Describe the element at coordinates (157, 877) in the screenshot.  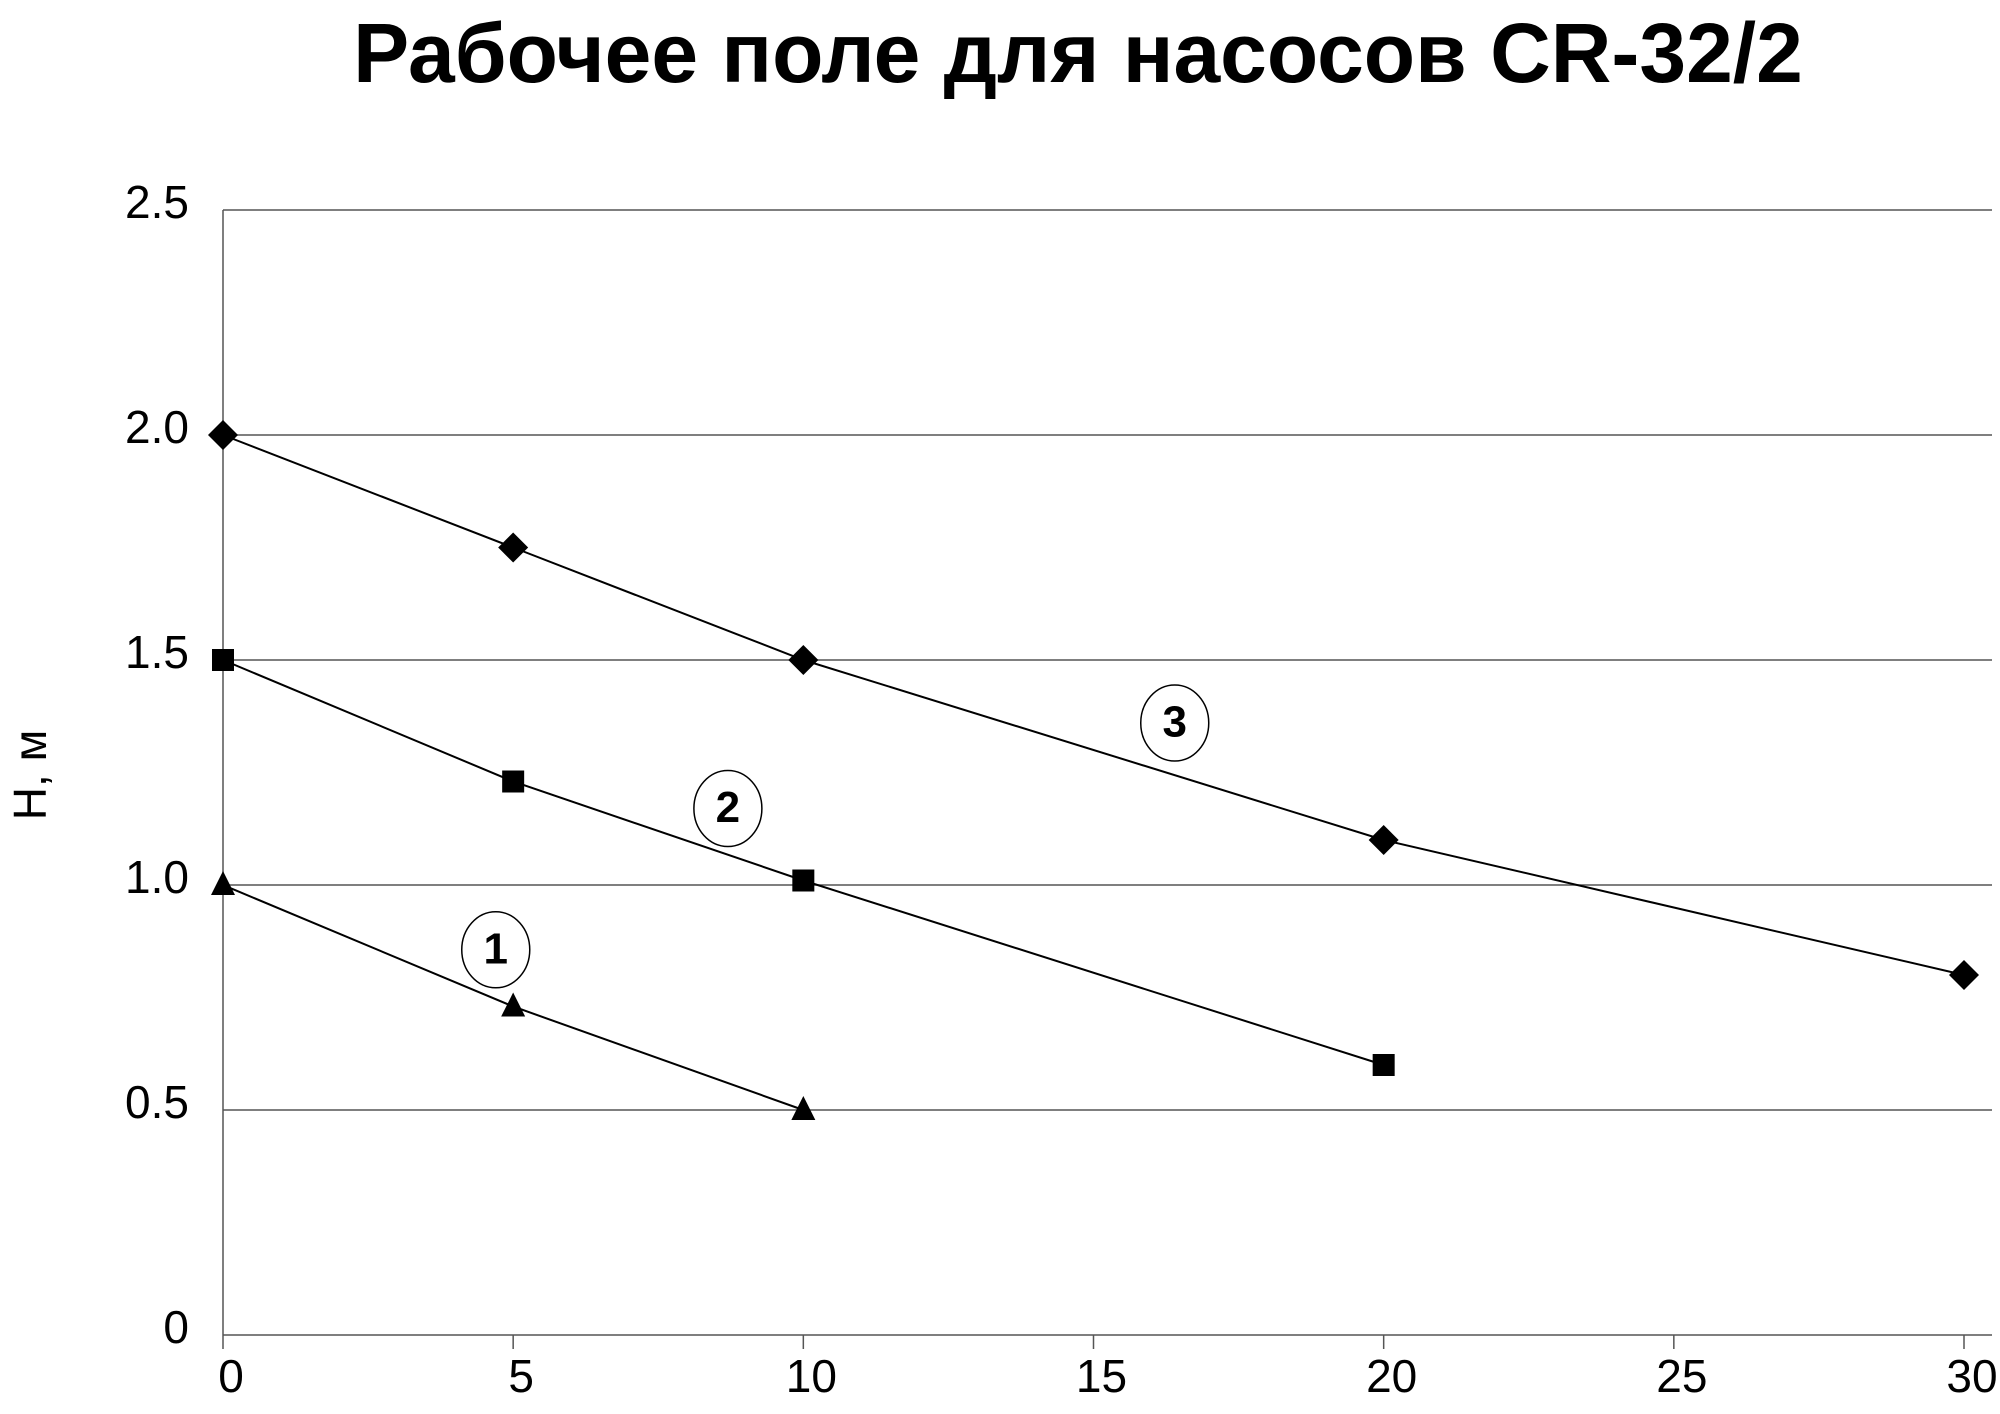
I see `y-tick-label: 1.0` at that location.